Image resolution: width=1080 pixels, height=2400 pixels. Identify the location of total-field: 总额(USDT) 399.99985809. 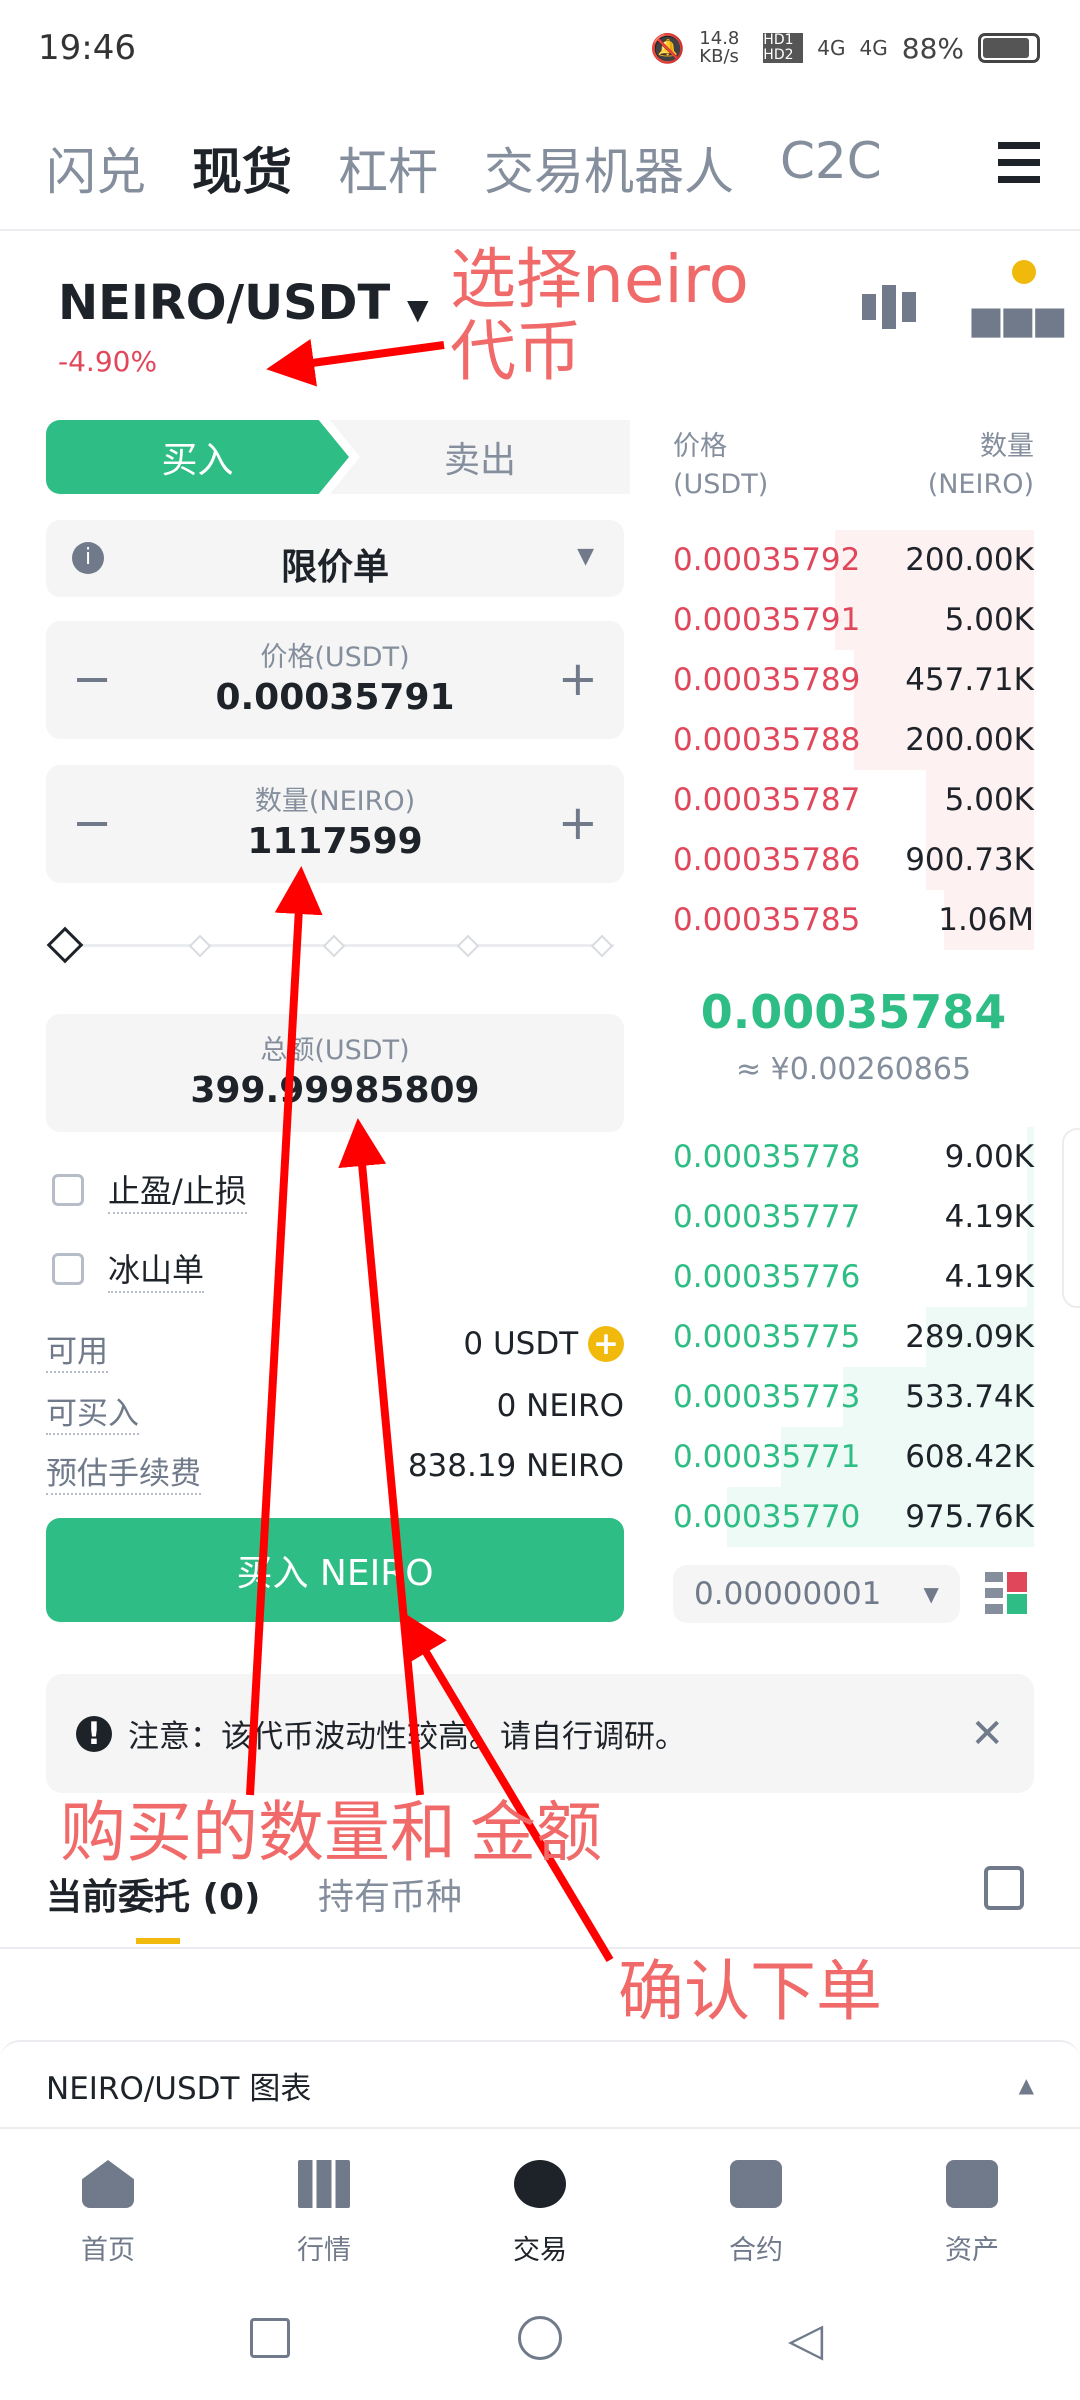
(335, 1073).